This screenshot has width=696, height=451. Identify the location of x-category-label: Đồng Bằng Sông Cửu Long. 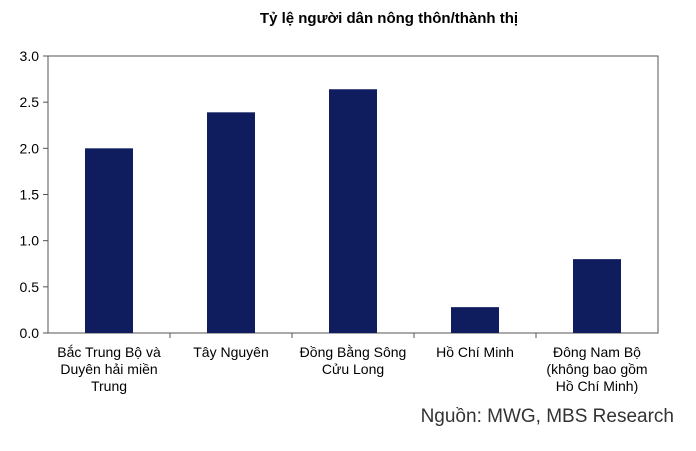
(353, 360).